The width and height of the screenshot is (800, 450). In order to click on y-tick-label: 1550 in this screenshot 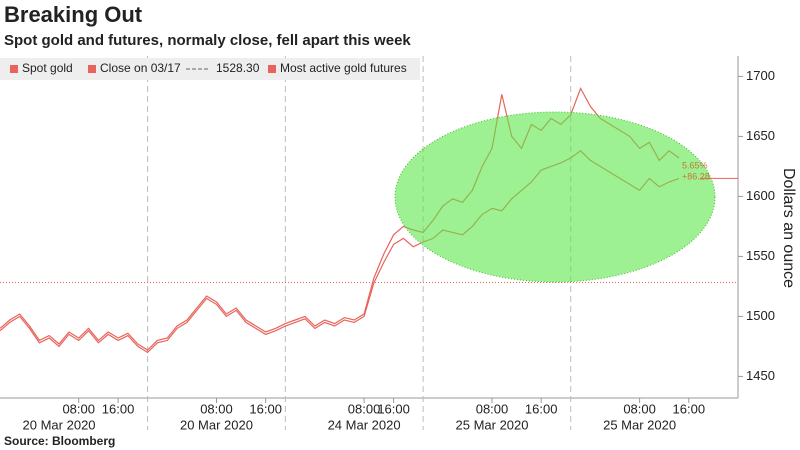, I will do `click(760, 255)`.